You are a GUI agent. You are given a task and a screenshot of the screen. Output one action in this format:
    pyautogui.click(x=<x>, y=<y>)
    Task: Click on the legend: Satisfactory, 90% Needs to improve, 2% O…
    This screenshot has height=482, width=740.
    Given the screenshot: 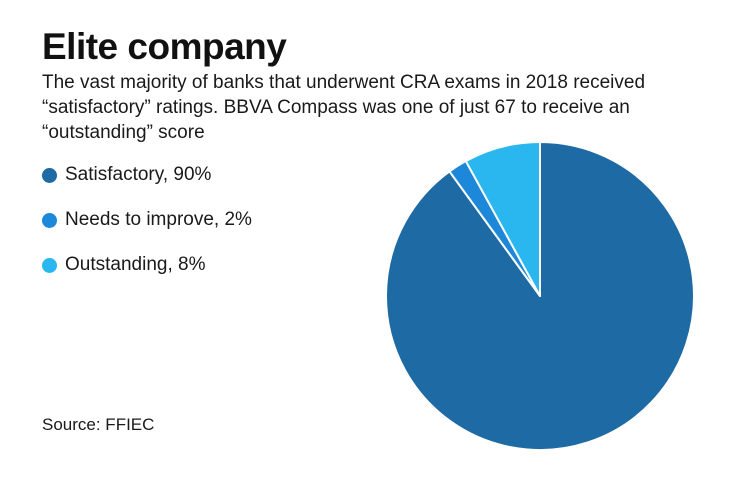 What is the action you would take?
    pyautogui.click(x=147, y=230)
    